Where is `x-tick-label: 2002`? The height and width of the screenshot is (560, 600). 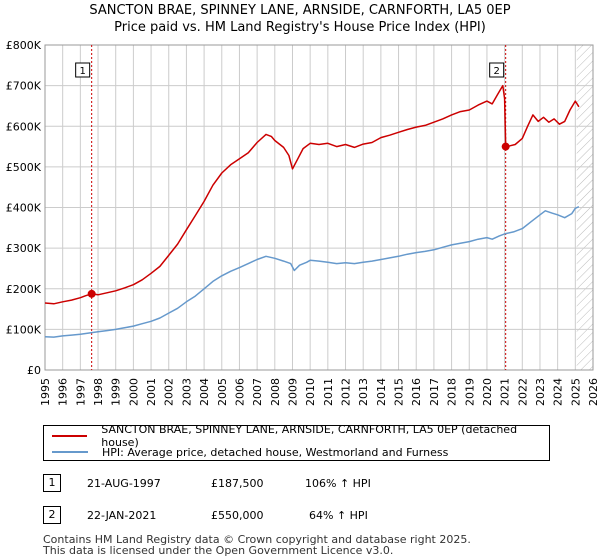 x-tick-label: 2002 is located at coordinates (169, 392).